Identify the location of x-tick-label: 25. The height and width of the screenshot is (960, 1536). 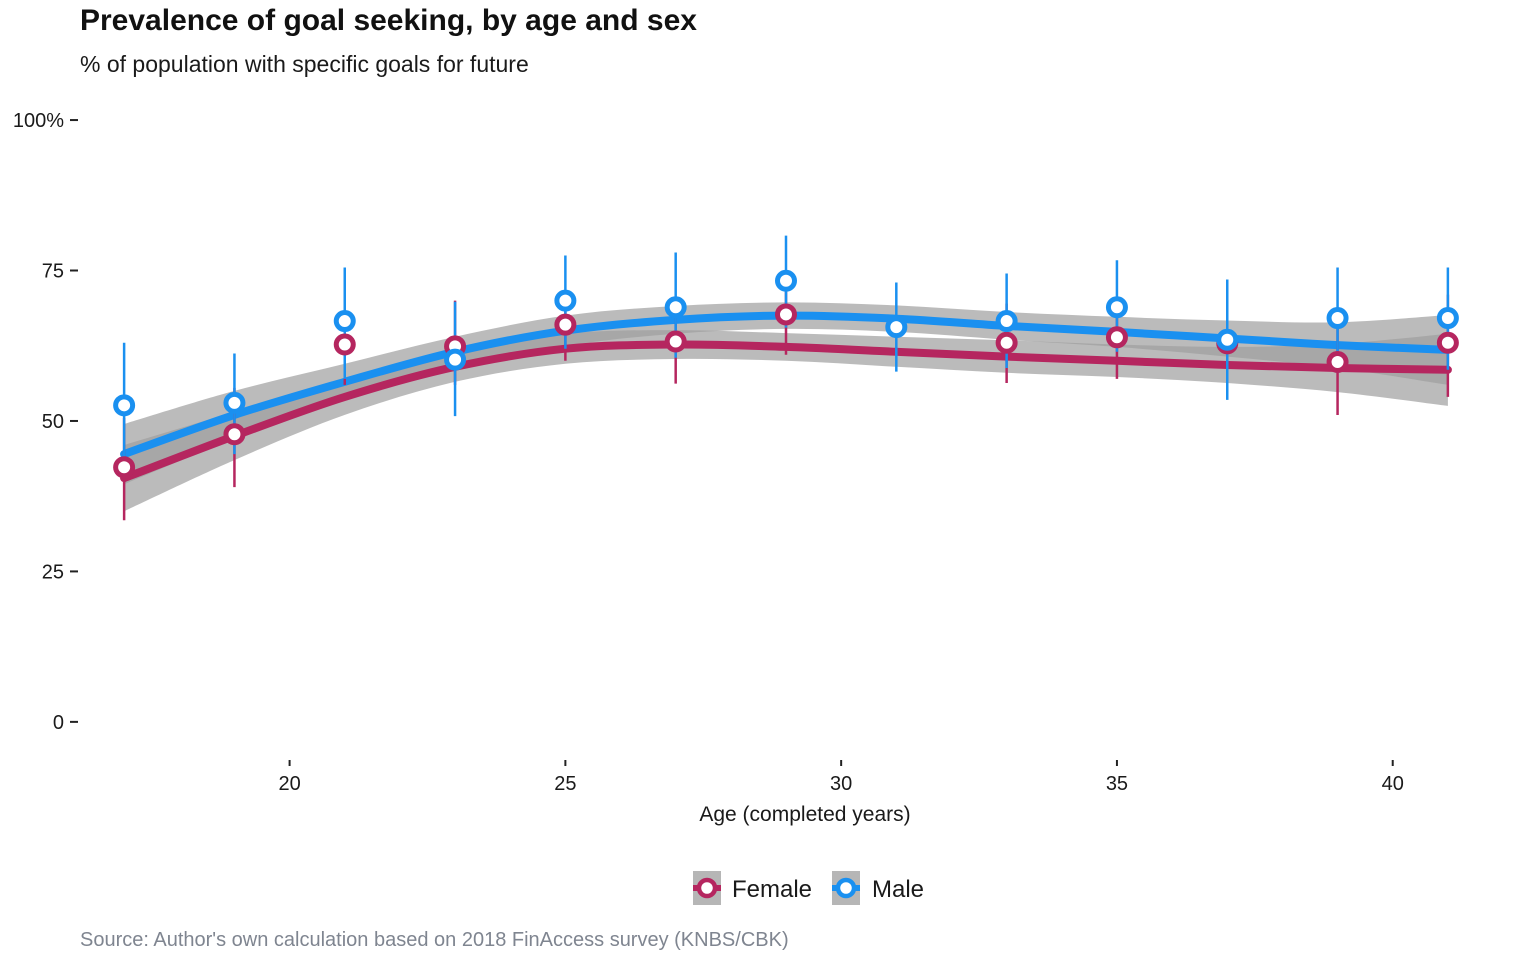
(565, 784).